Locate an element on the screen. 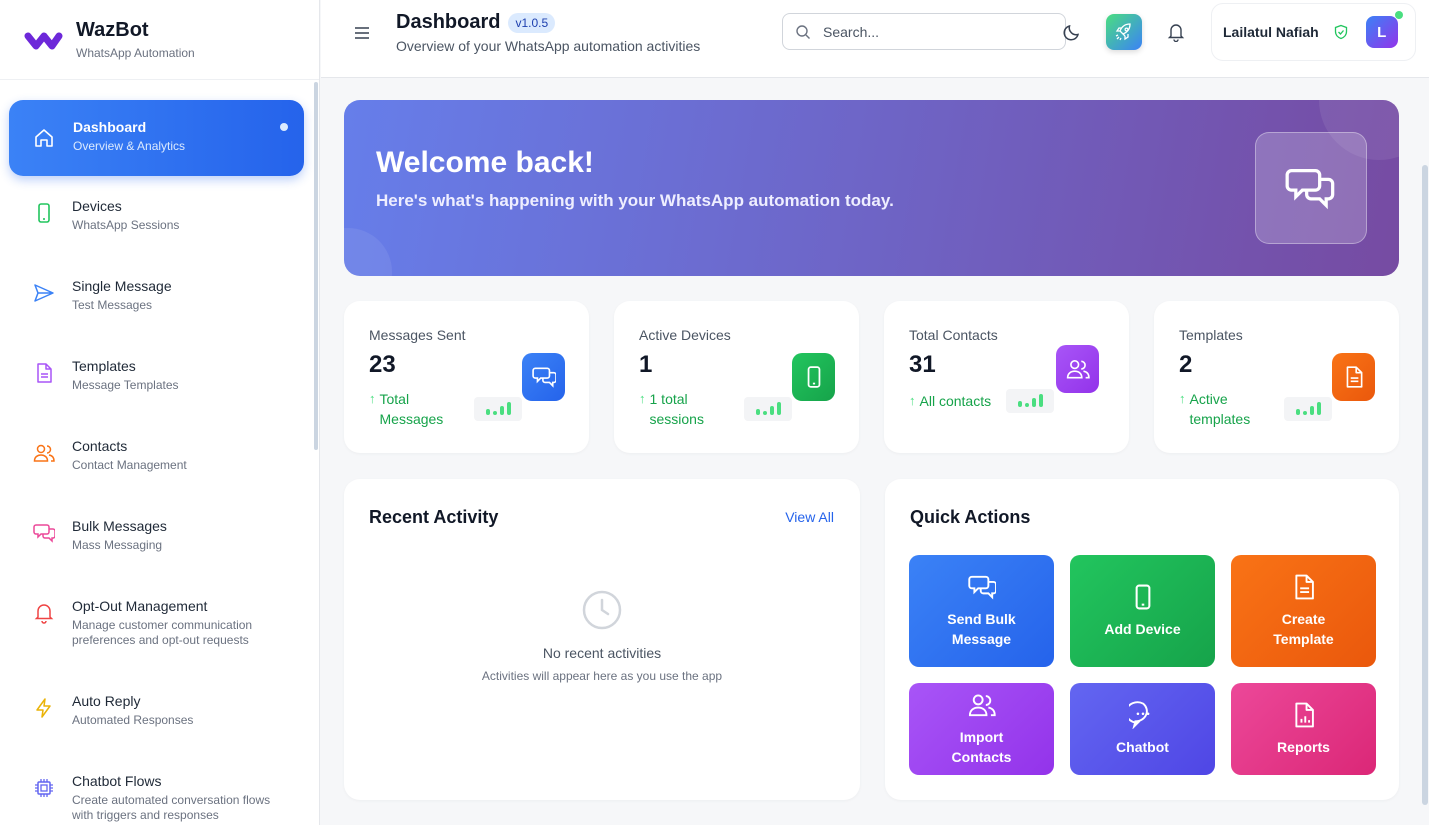  sidebar-item-title: Dashboard is located at coordinates (110, 127).